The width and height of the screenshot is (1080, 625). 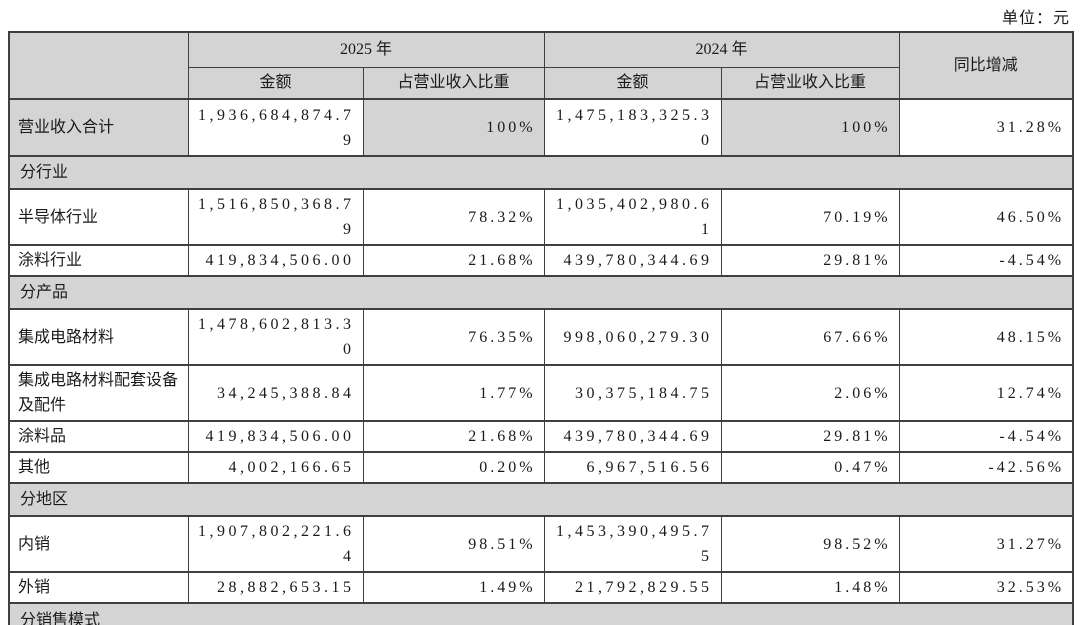 I want to click on ratio-2024-cell: 98.52%, so click(x=810, y=544).